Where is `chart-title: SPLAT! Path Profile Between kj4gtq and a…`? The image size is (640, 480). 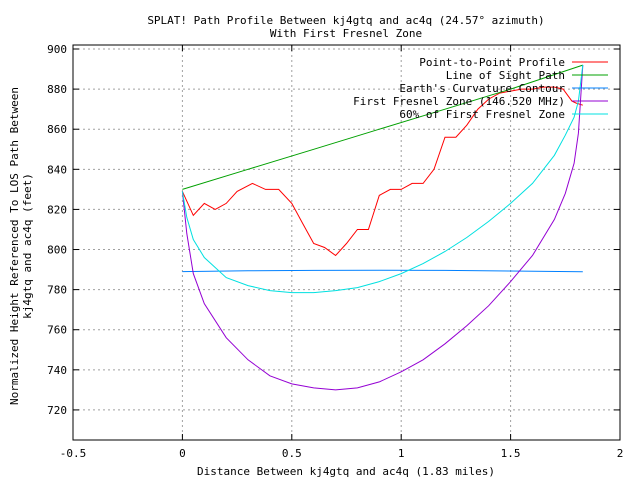
chart-title: SPLAT! Path Profile Between kj4gtq and a… is located at coordinates (345, 20).